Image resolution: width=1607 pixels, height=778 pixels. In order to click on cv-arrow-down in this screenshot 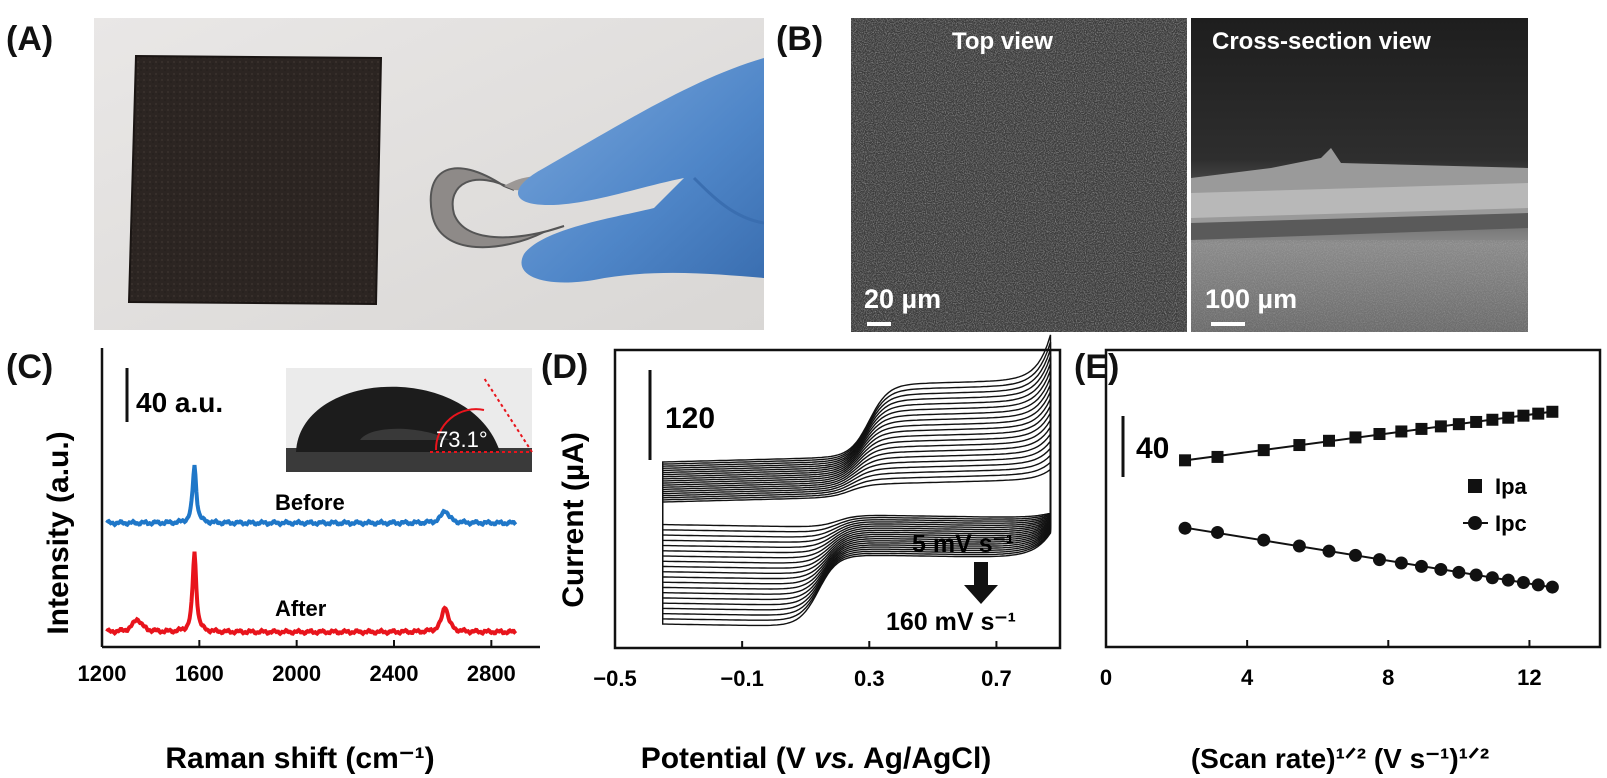, I will do `click(981, 583)`.